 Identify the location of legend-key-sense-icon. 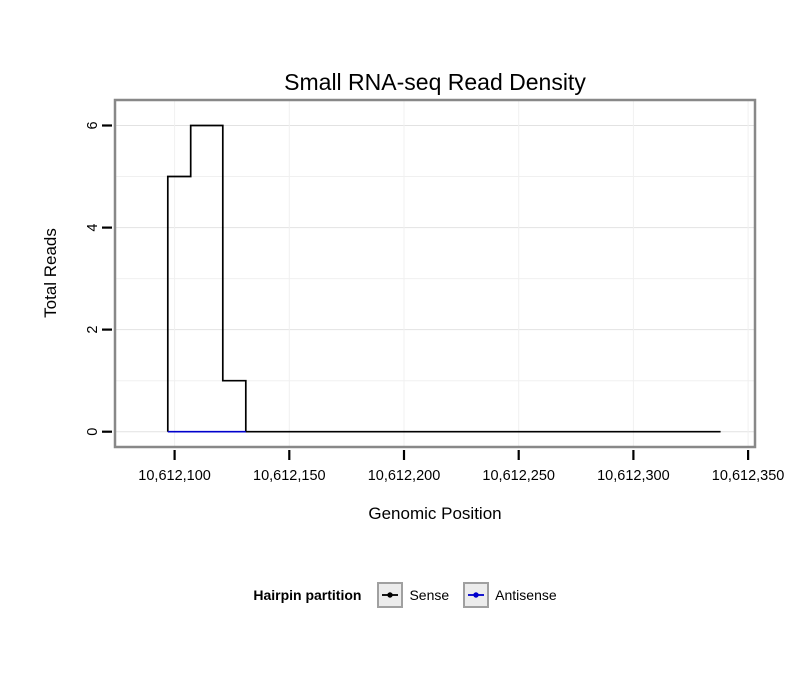
(390, 595).